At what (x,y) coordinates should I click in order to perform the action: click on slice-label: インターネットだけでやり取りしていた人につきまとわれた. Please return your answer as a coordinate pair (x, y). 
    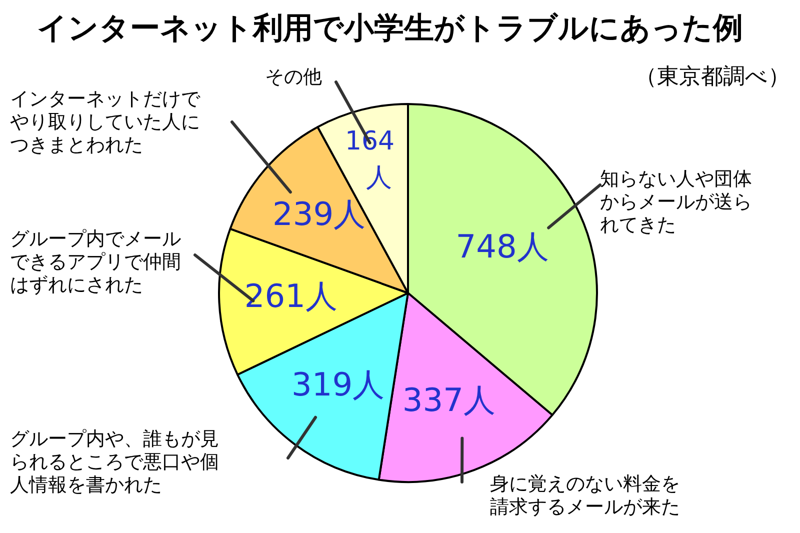
    Looking at the image, I should click on (105, 122).